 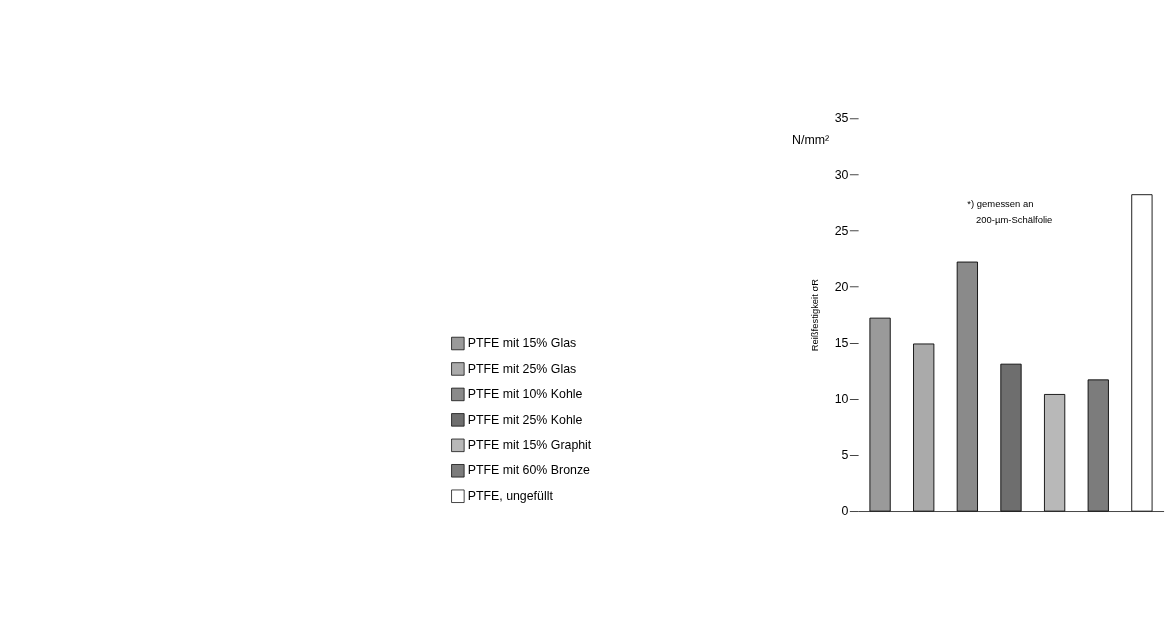 What do you see at coordinates (510, 495) in the screenshot?
I see `legend-label: PTFE, ungefüllt` at bounding box center [510, 495].